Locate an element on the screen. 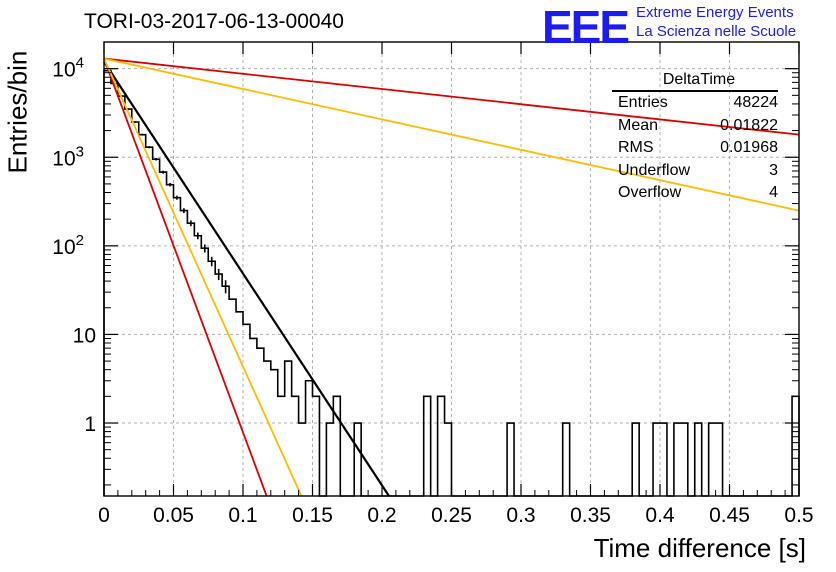  fit-curve is located at coordinates (451, 96).